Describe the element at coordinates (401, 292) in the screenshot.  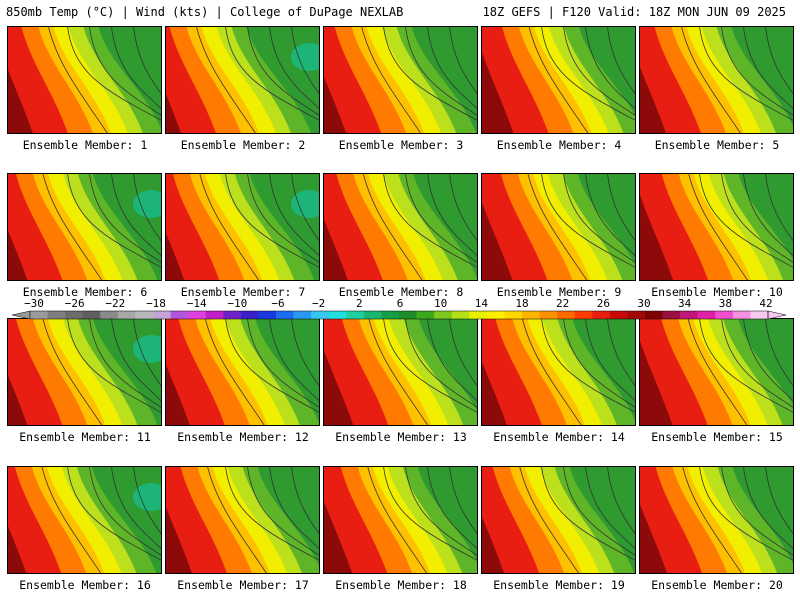
I see `ensemble-member-label: Ensemble Member: 8` at that location.